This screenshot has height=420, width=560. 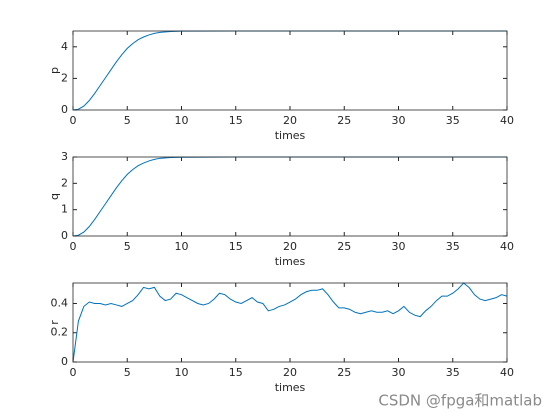 I want to click on y-axis-label: r, so click(x=54, y=322).